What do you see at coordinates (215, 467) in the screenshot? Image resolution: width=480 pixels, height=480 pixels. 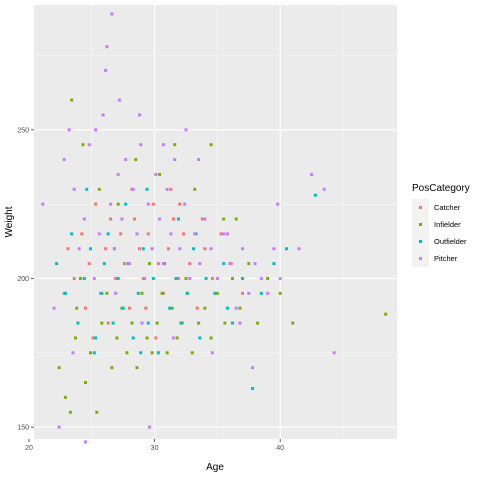 I see `x-axis-title: Age` at bounding box center [215, 467].